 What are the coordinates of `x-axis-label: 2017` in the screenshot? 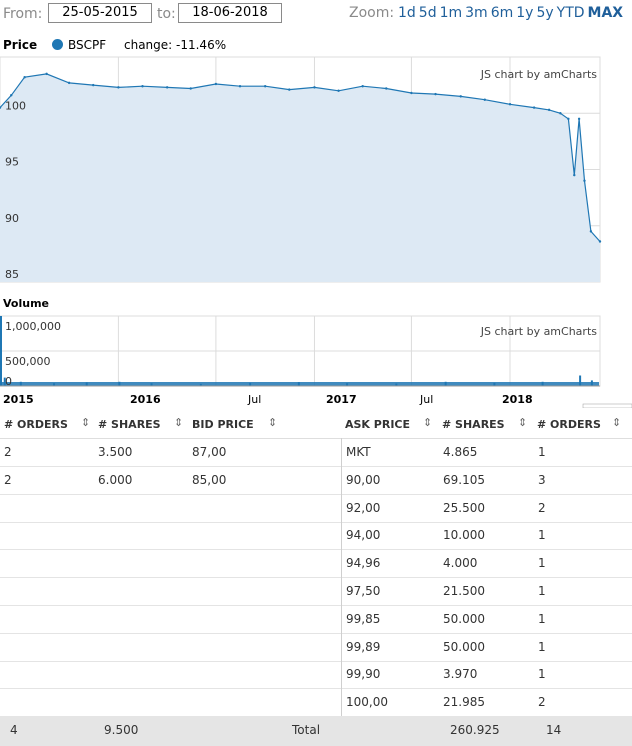 It's located at (341, 399).